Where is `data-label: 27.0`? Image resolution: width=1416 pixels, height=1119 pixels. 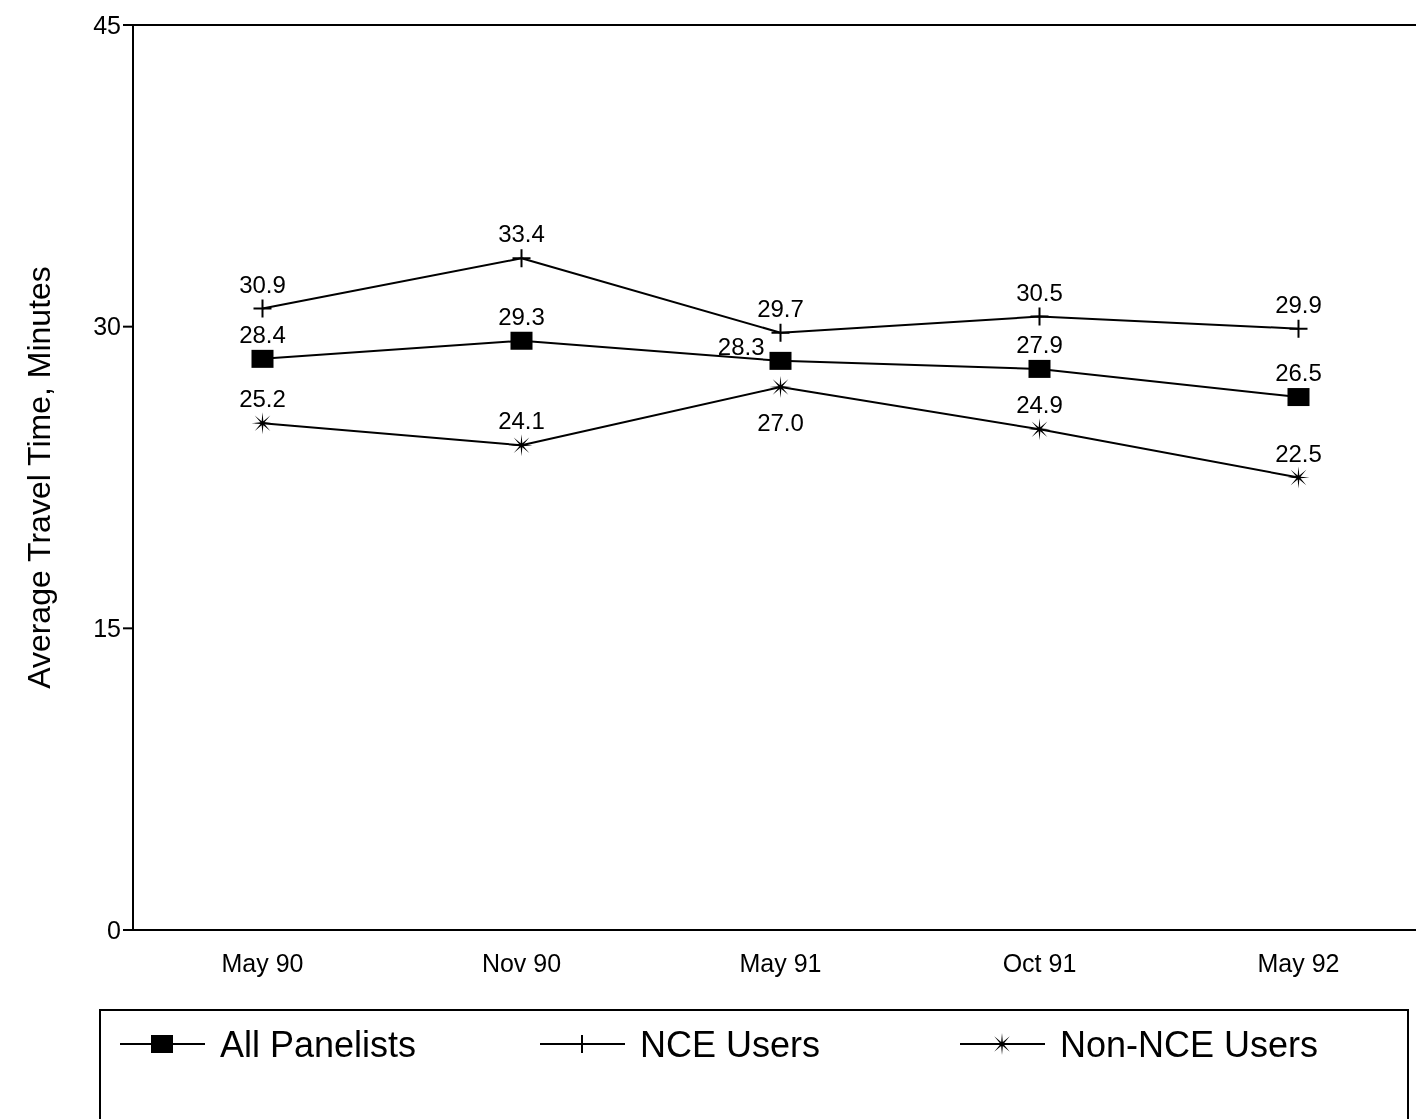 data-label: 27.0 is located at coordinates (780, 422).